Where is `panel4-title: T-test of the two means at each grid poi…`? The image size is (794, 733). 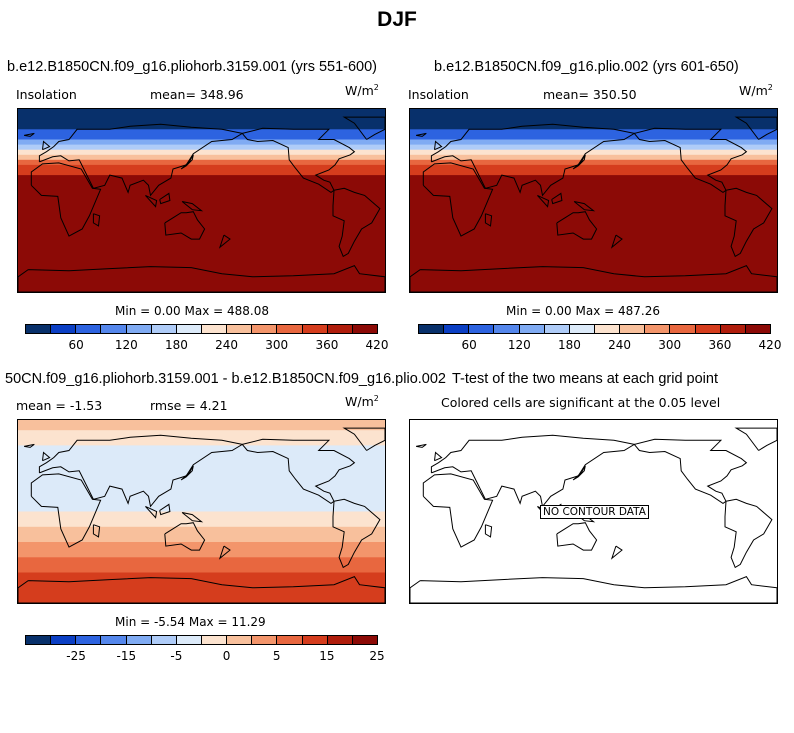
panel4-title: T-test of the two means at each grid poi… is located at coordinates (585, 379).